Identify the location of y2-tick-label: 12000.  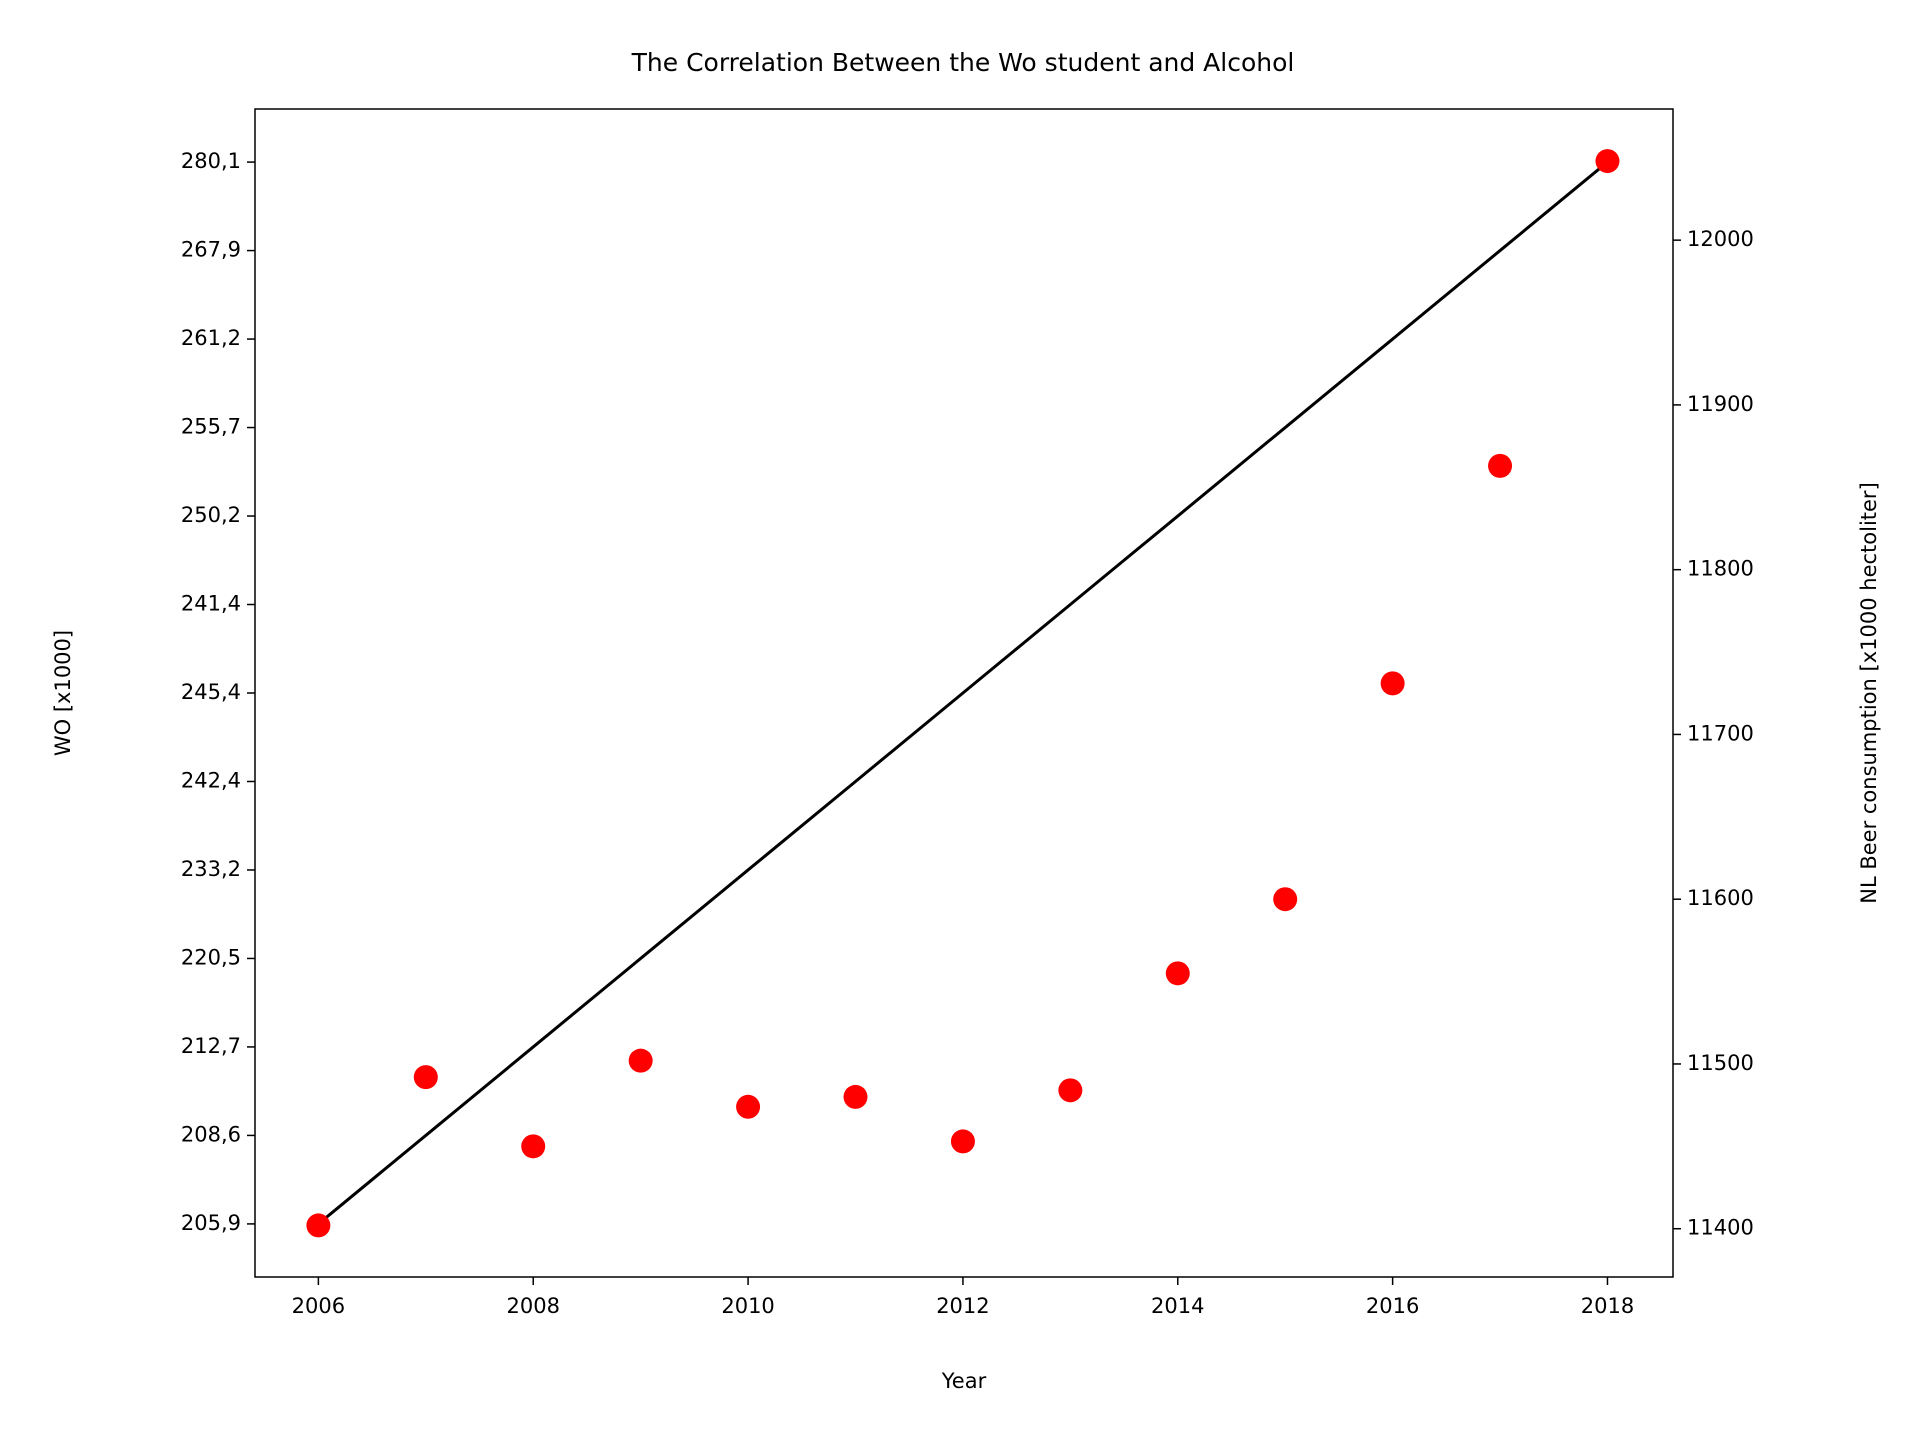
(1720, 239).